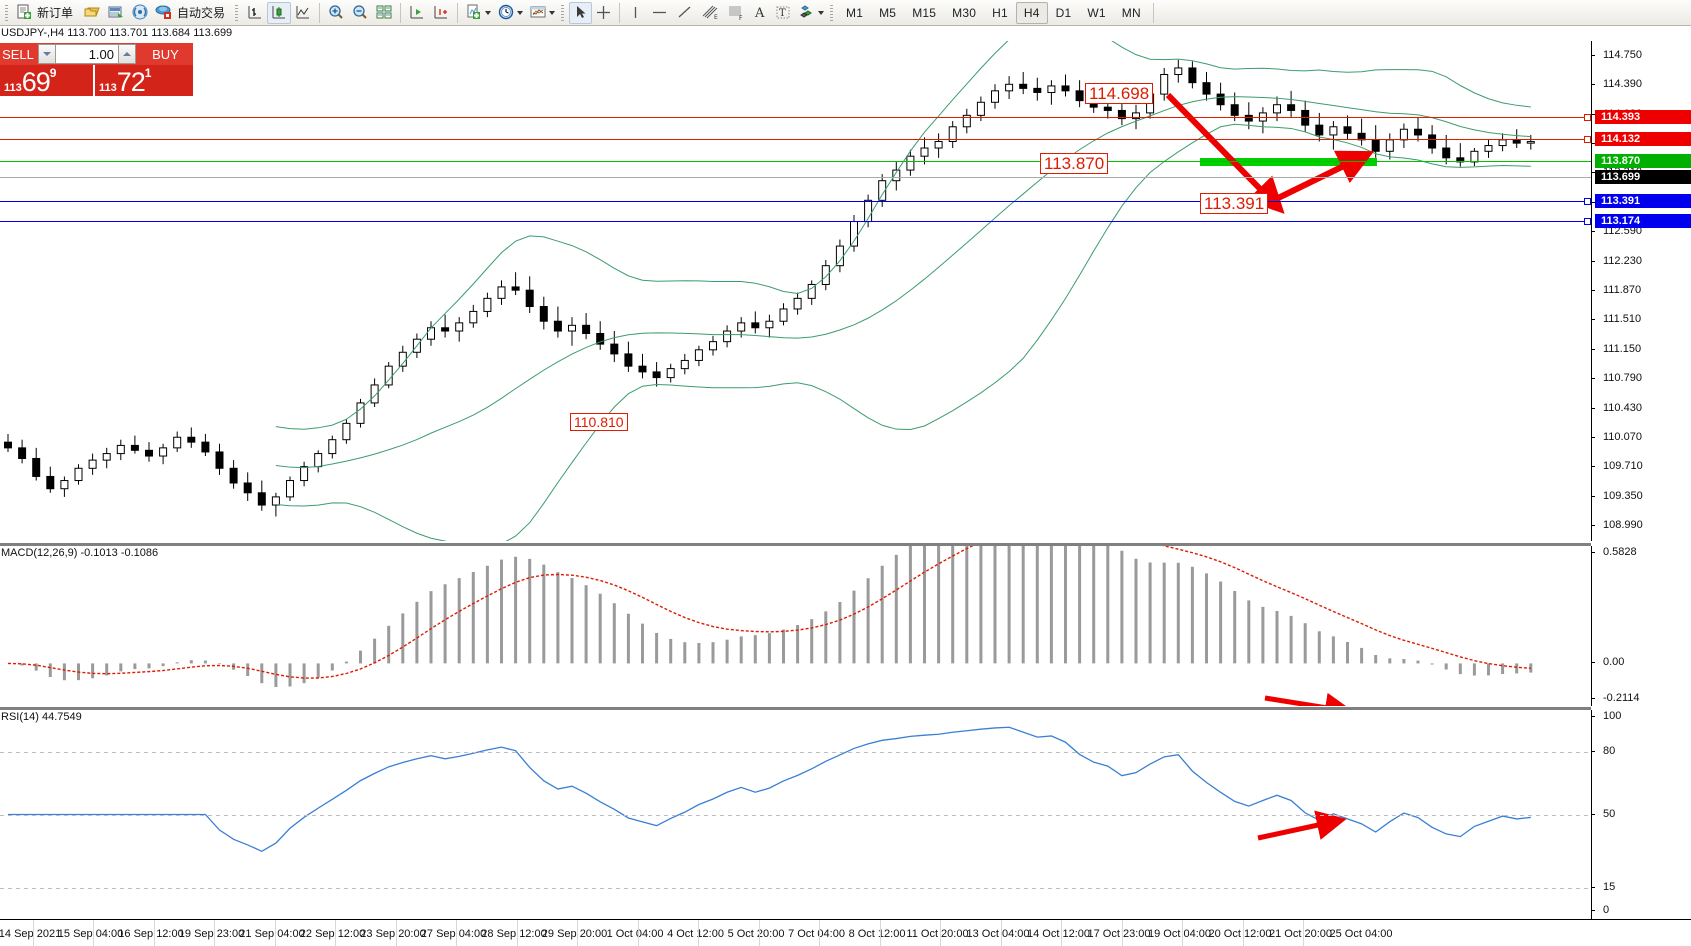 The width and height of the screenshot is (1691, 946). What do you see at coordinates (1641, 84) in the screenshot?
I see `price-tick: 114.390` at bounding box center [1641, 84].